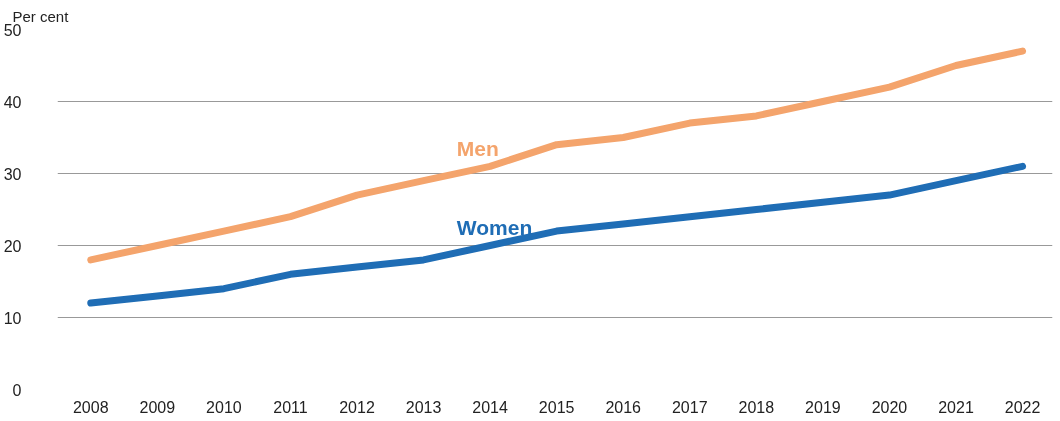 This screenshot has height=421, width=1060. I want to click on x-tick-label: 2017, so click(689, 407).